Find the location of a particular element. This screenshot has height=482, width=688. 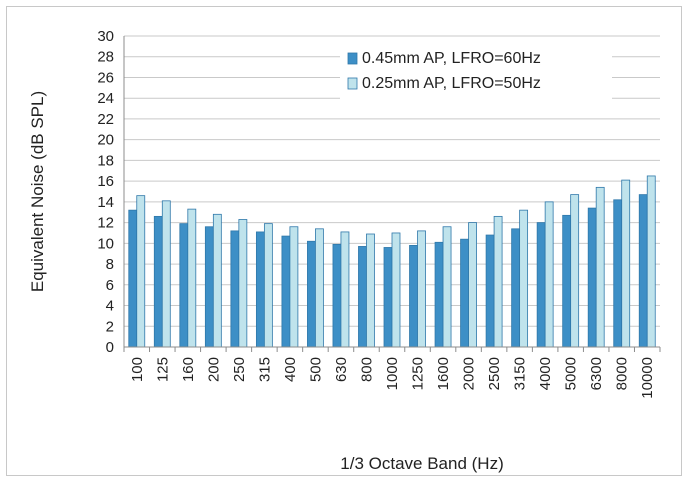

y-tick-label: 0 is located at coordinates (110, 347).